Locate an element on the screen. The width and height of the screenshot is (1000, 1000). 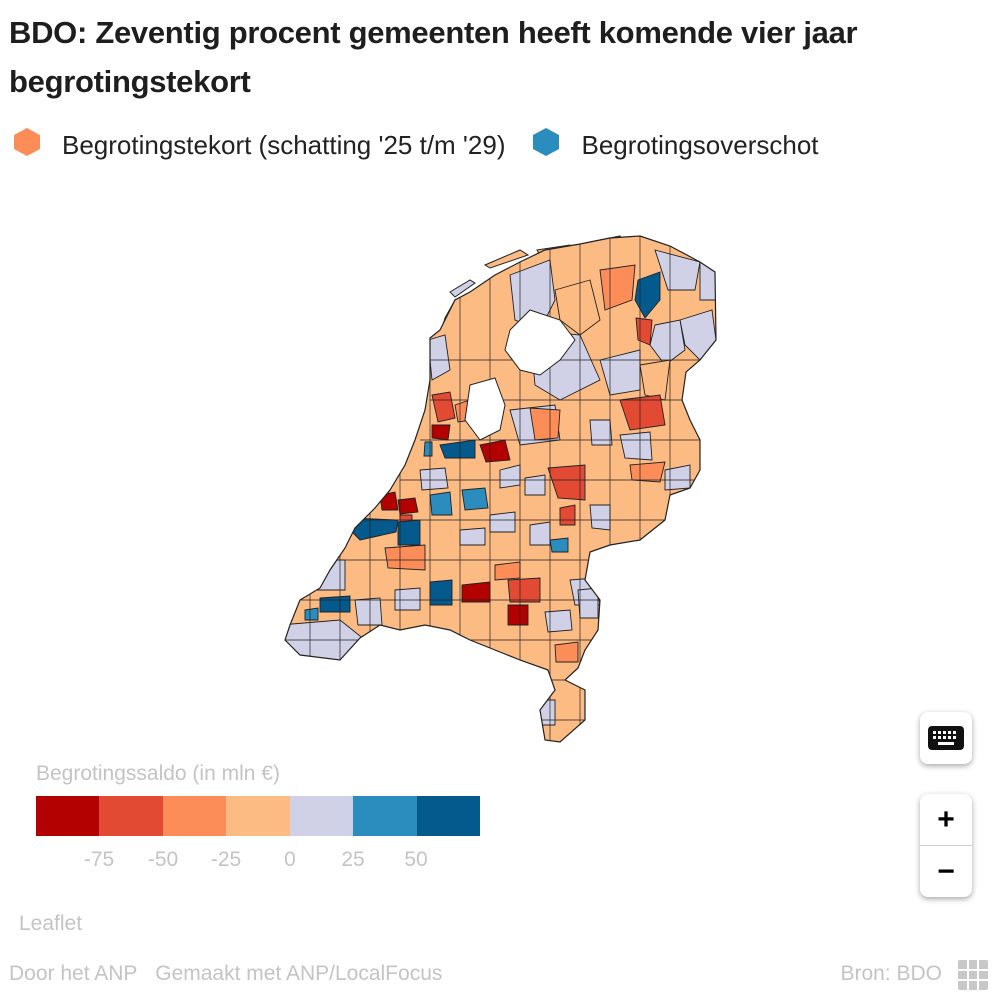
footer-made-with-link: Gemaakt met ANP/LocalFocus is located at coordinates (299, 973).